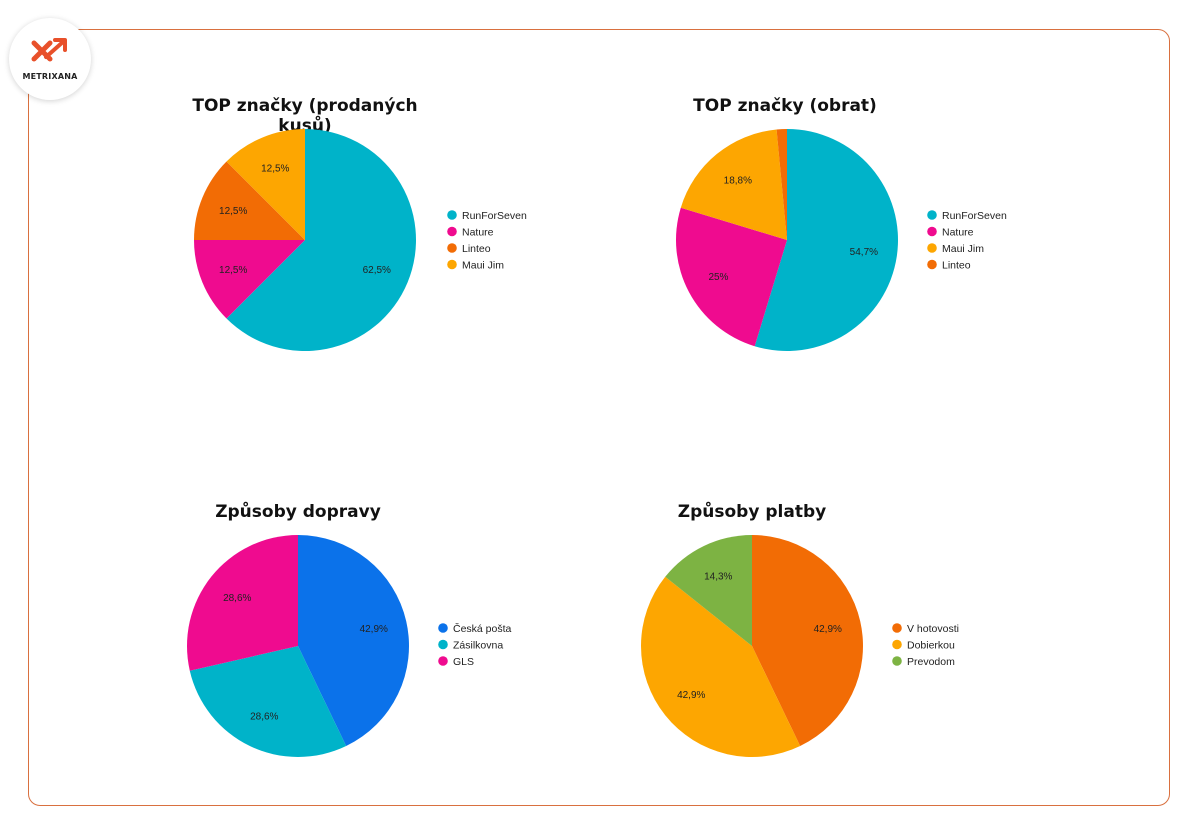 This screenshot has width=1200, height=837. I want to click on legend-item-zasilkovna: Zásilkovna, so click(470, 645).